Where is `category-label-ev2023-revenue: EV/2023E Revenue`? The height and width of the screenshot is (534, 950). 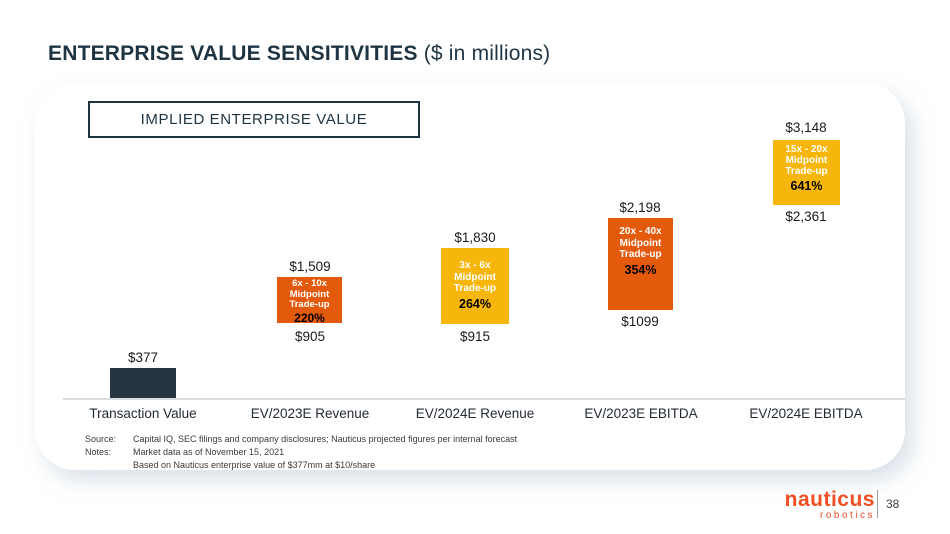 category-label-ev2023-revenue: EV/2023E Revenue is located at coordinates (310, 413).